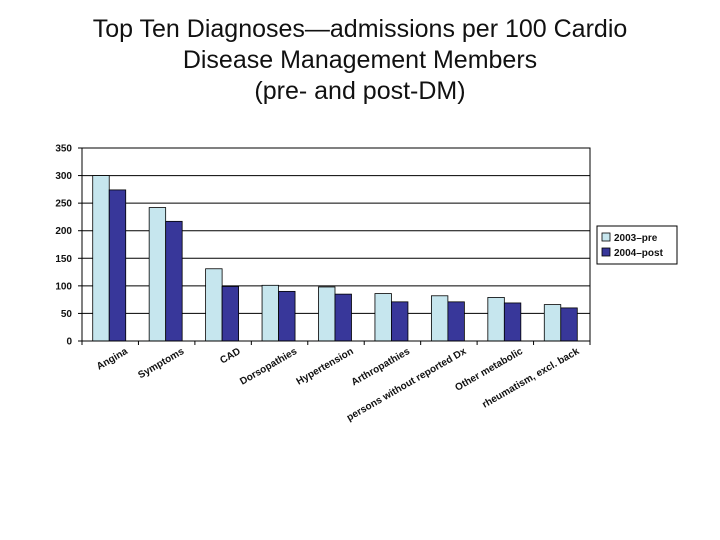 The width and height of the screenshot is (720, 540). What do you see at coordinates (639, 253) in the screenshot?
I see `legend-label: 2004–post` at bounding box center [639, 253].